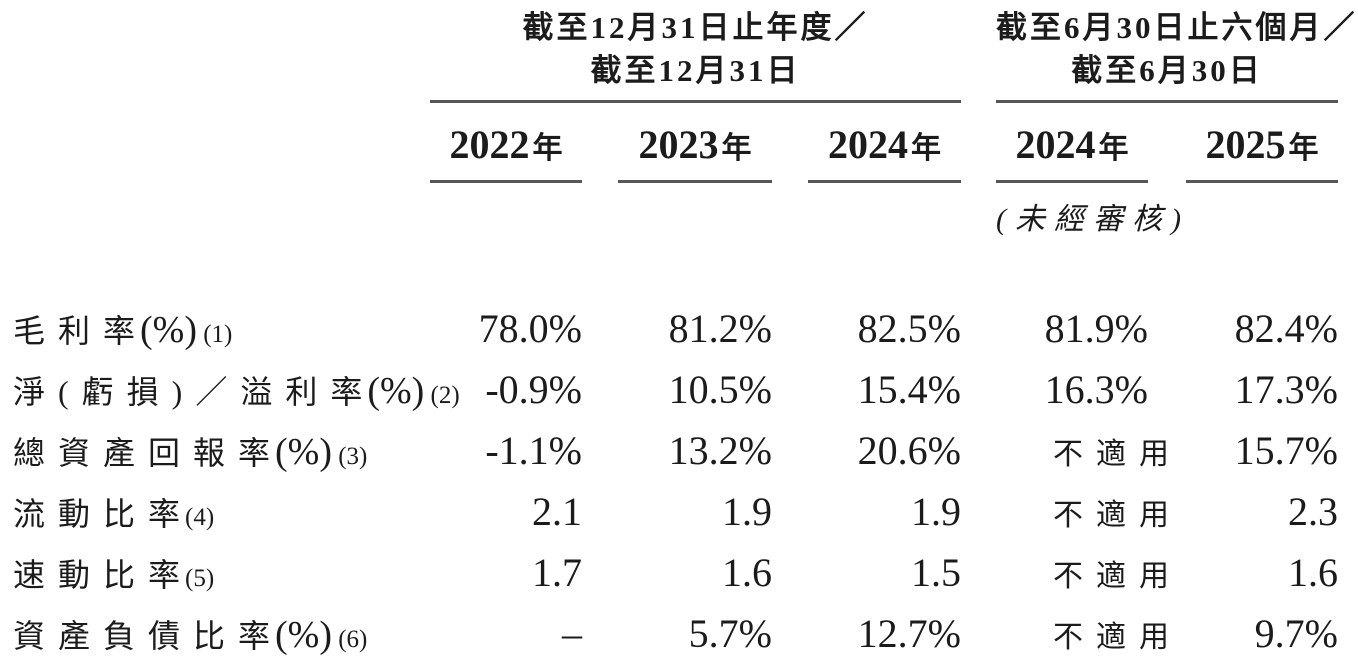  I want to click on year-header-row: 2022 年 2023 年 2024 年 2024 年 2025 年, so click(679, 143).